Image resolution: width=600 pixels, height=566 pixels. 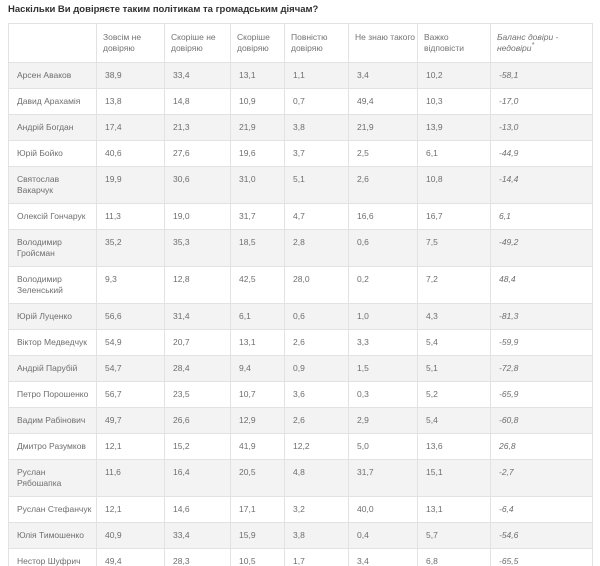 I want to click on balance-cell: -65,9, so click(x=541, y=394).